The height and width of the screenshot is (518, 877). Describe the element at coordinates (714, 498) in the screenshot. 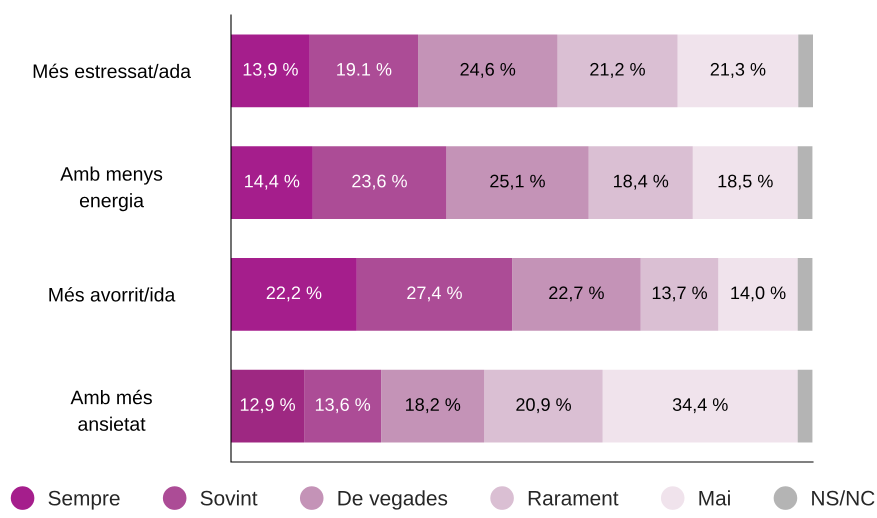

I see `legend-label: Mai` at that location.